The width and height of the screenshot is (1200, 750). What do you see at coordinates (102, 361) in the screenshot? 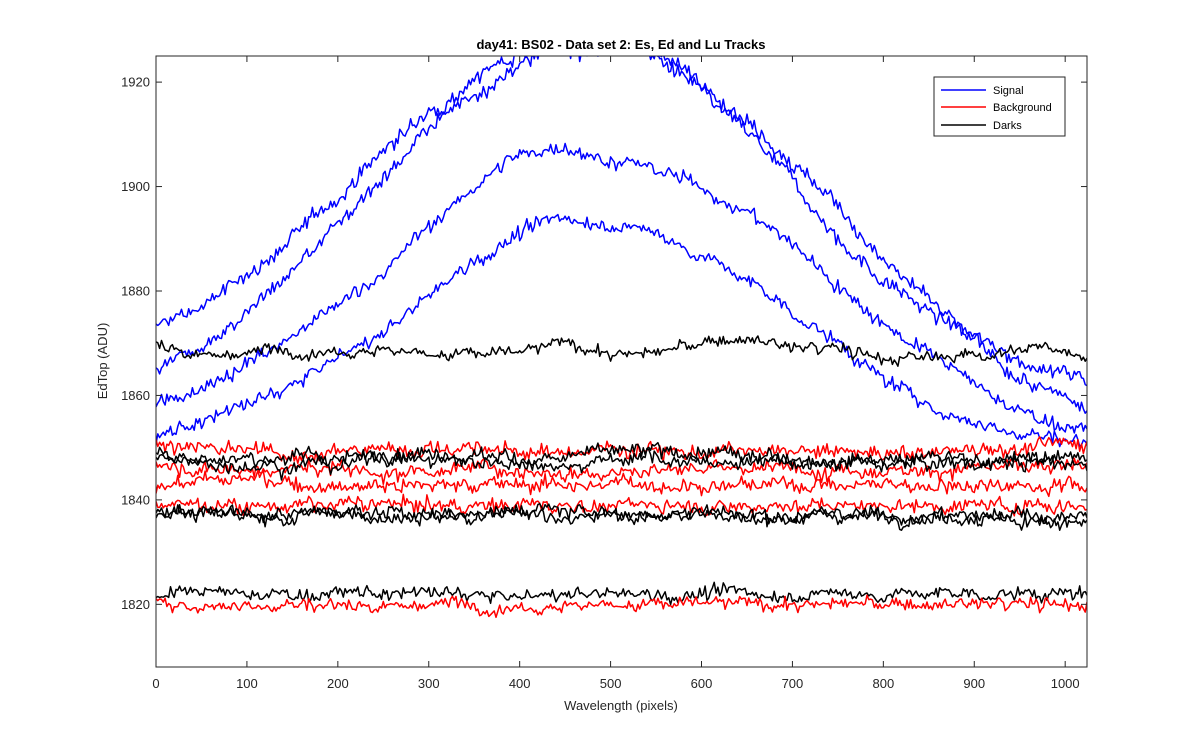
I see `y-axis-label: EdTop (ADU)` at bounding box center [102, 361].